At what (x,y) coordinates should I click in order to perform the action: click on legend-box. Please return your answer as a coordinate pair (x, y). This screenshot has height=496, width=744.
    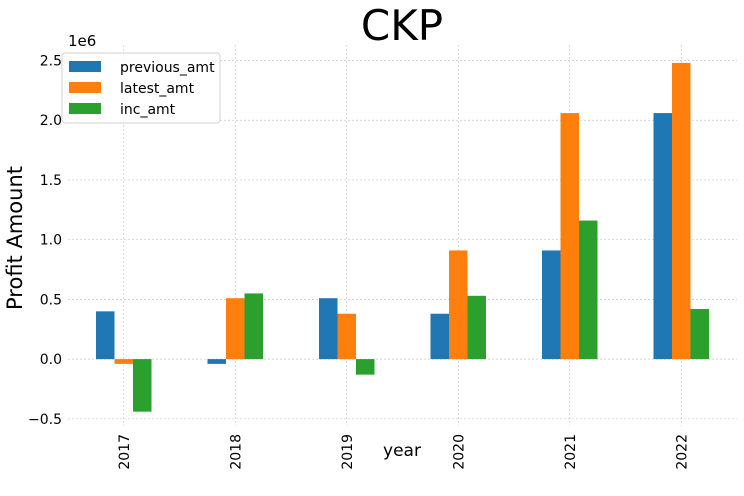
    Looking at the image, I should click on (141, 88).